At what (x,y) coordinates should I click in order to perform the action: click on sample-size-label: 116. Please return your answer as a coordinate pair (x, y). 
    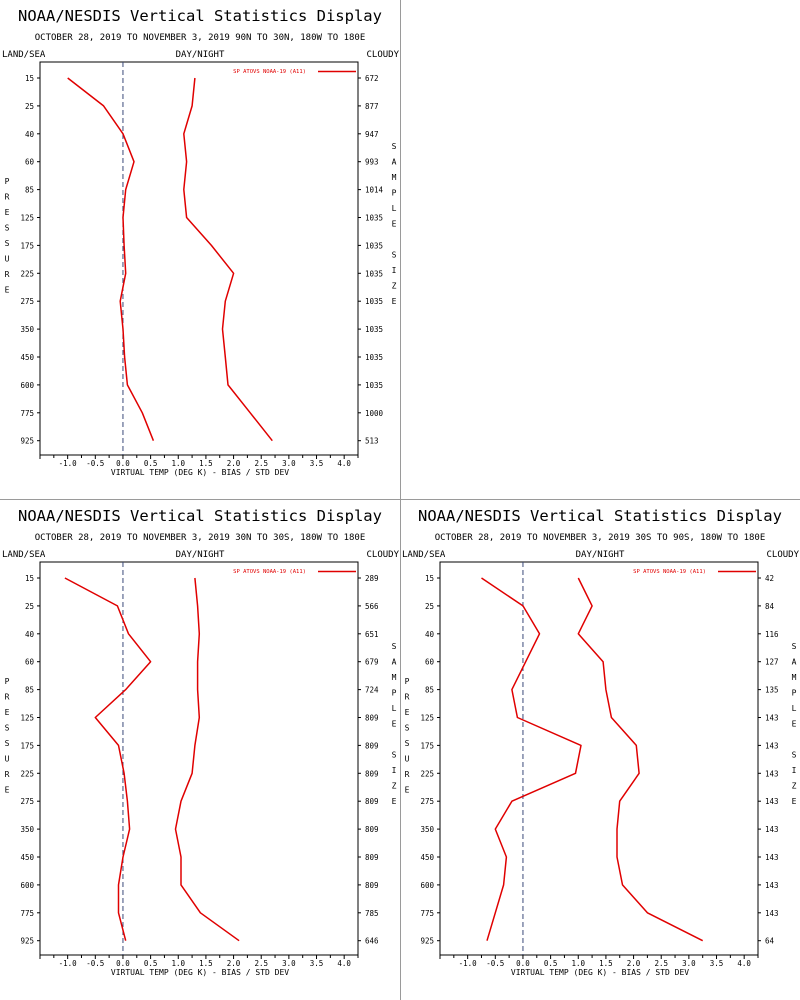
    Looking at the image, I should click on (772, 634).